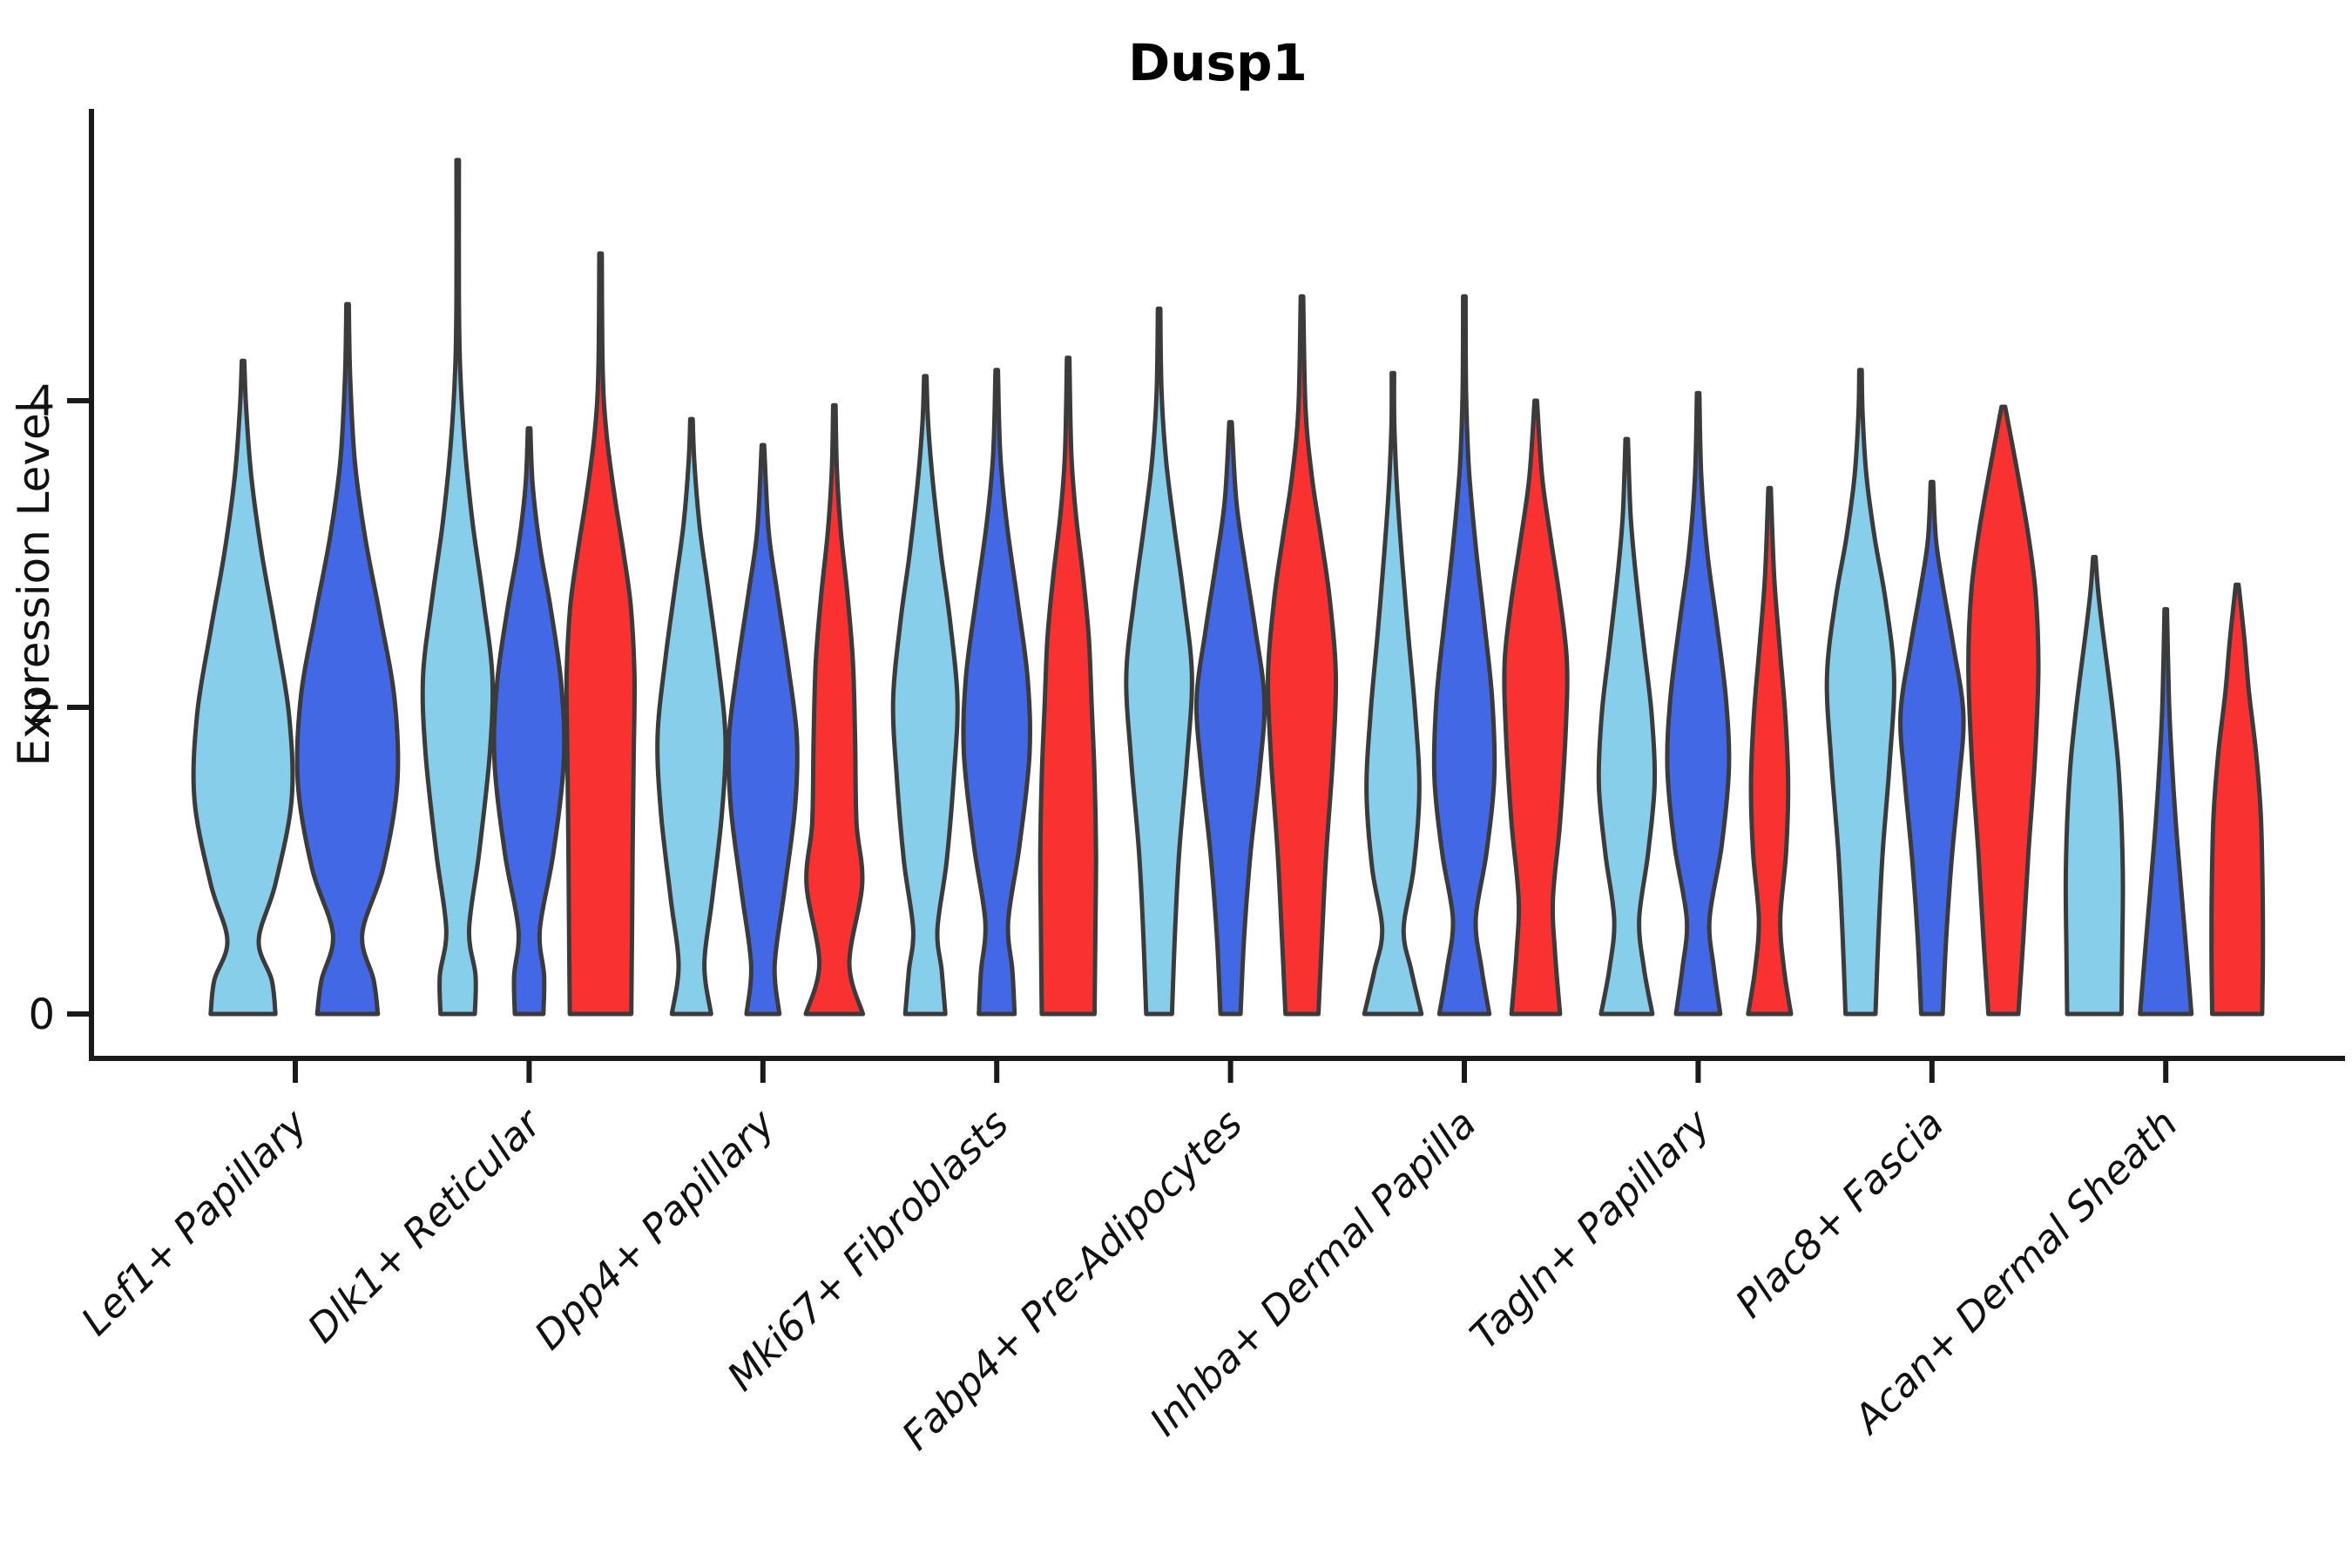  What do you see at coordinates (692, 716) in the screenshot?
I see `violin-dpp4-papillary-s0` at bounding box center [692, 716].